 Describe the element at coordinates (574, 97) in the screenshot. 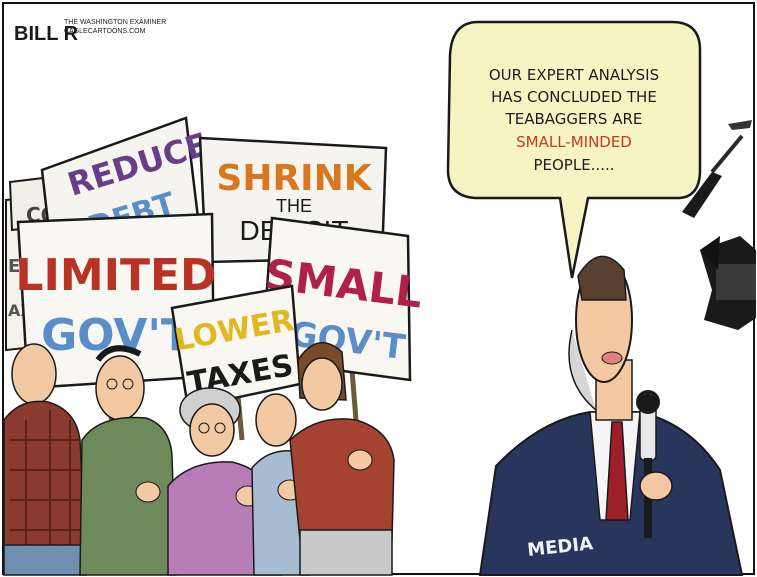

I see `bubble-line-2: HAS CONCLUDED THE` at that location.